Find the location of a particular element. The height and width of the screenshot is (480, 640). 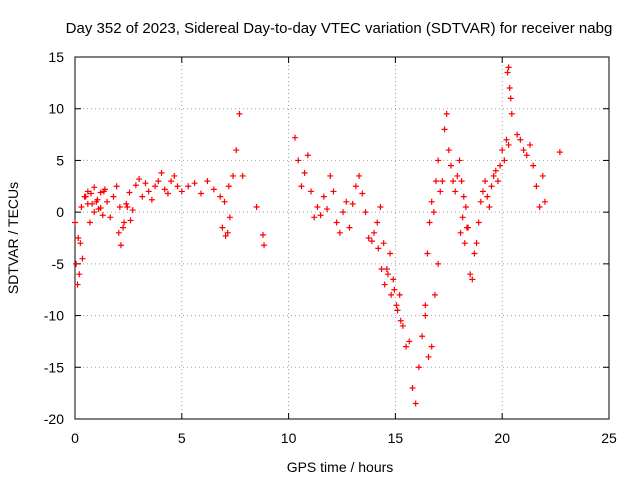

y-tick-label: 10 is located at coordinates (56, 109).